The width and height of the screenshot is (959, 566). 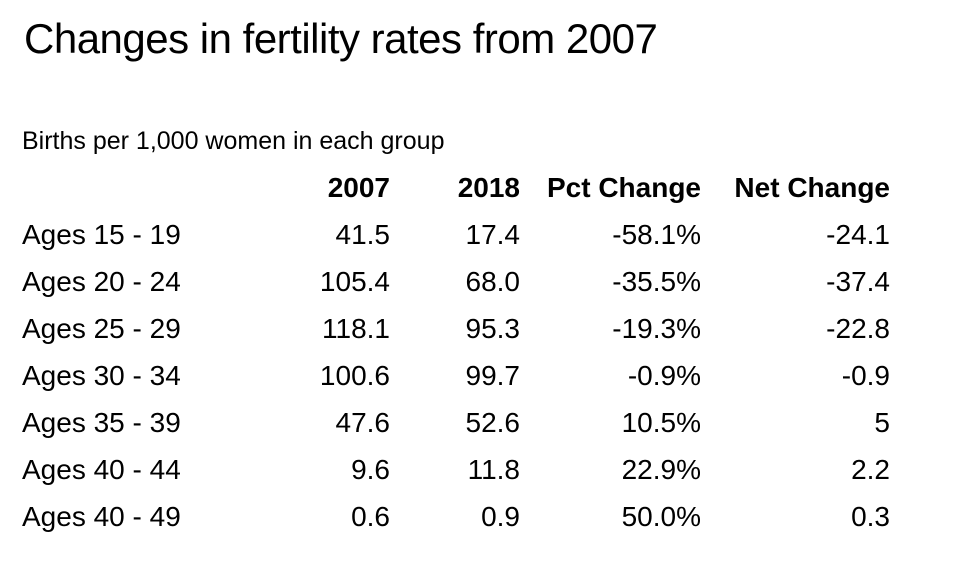 What do you see at coordinates (456, 516) in the screenshot?
I see `table-row: Ages 40 - 49 0.6 0.9 50.0% 0.3` at bounding box center [456, 516].